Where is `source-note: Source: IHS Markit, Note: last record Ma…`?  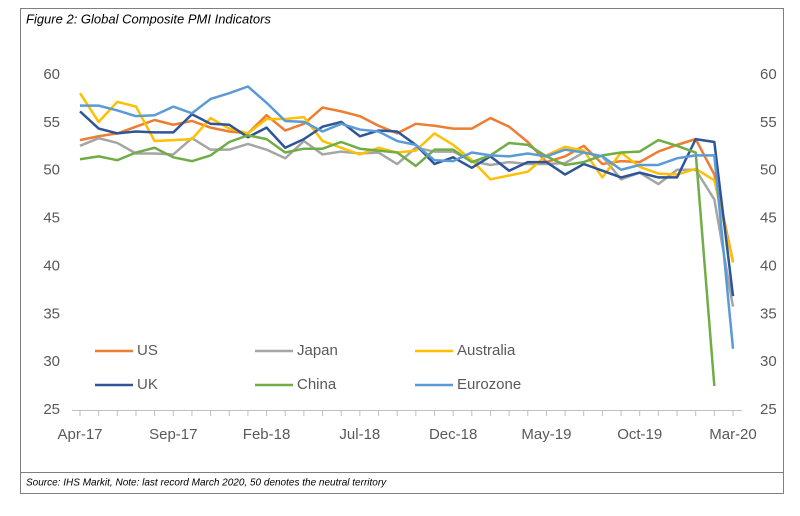
source-note: Source: IHS Markit, Note: last record Ma… is located at coordinates (206, 483).